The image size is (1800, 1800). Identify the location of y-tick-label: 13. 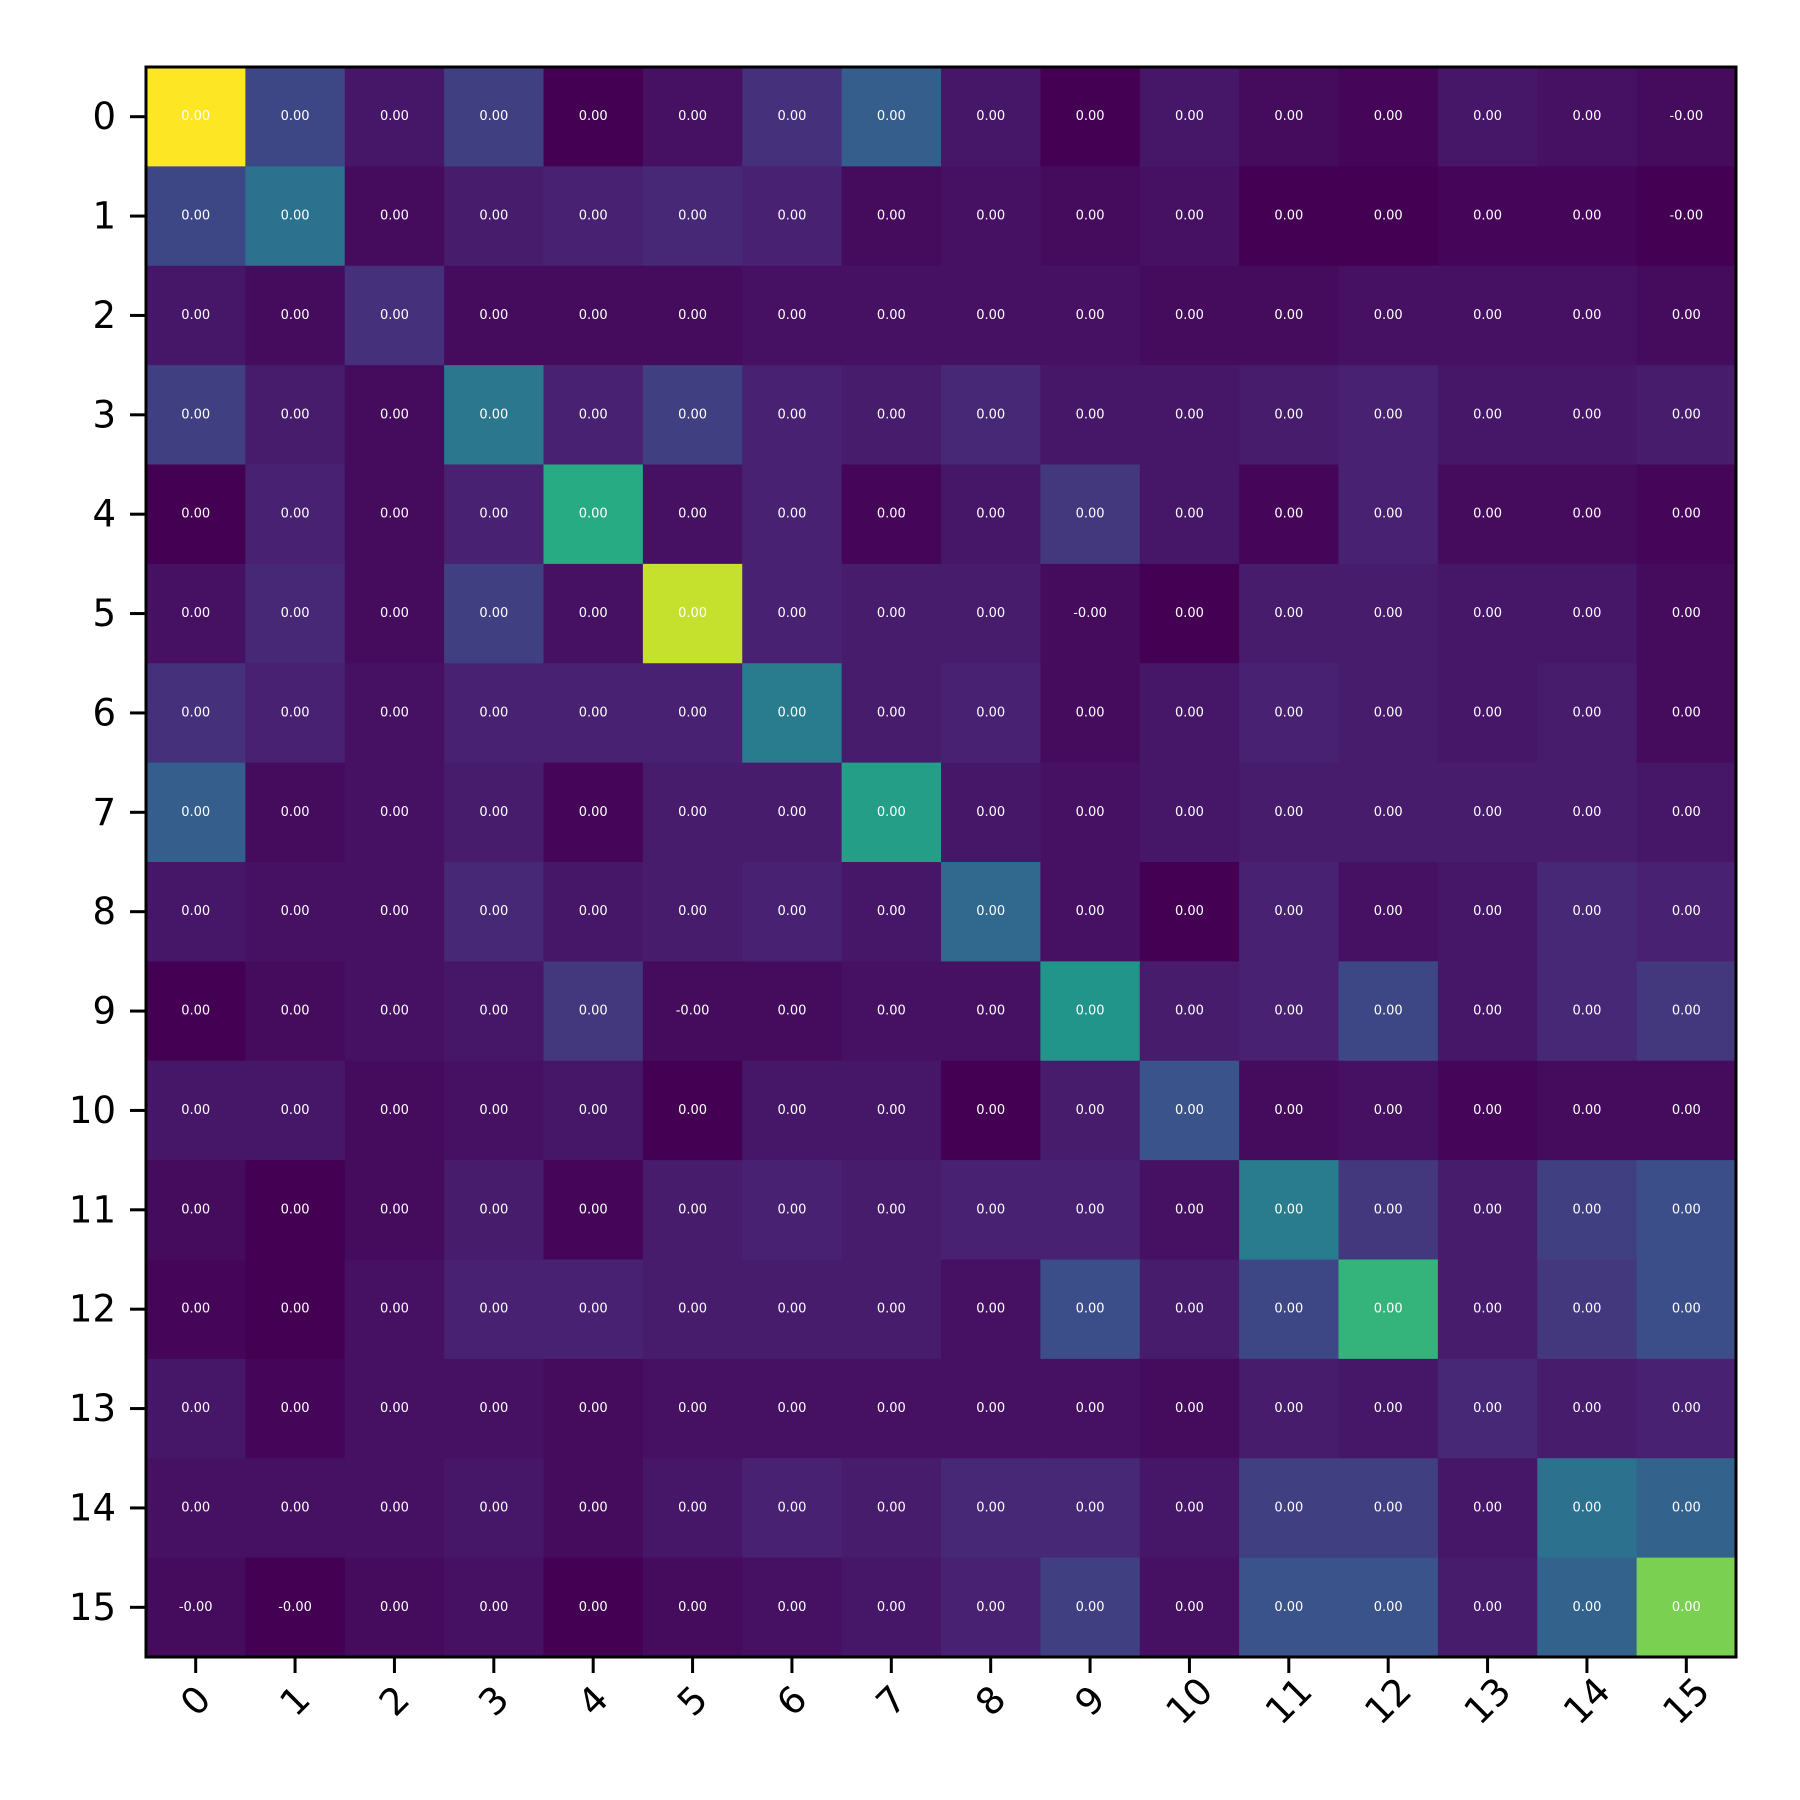
(92, 1408).